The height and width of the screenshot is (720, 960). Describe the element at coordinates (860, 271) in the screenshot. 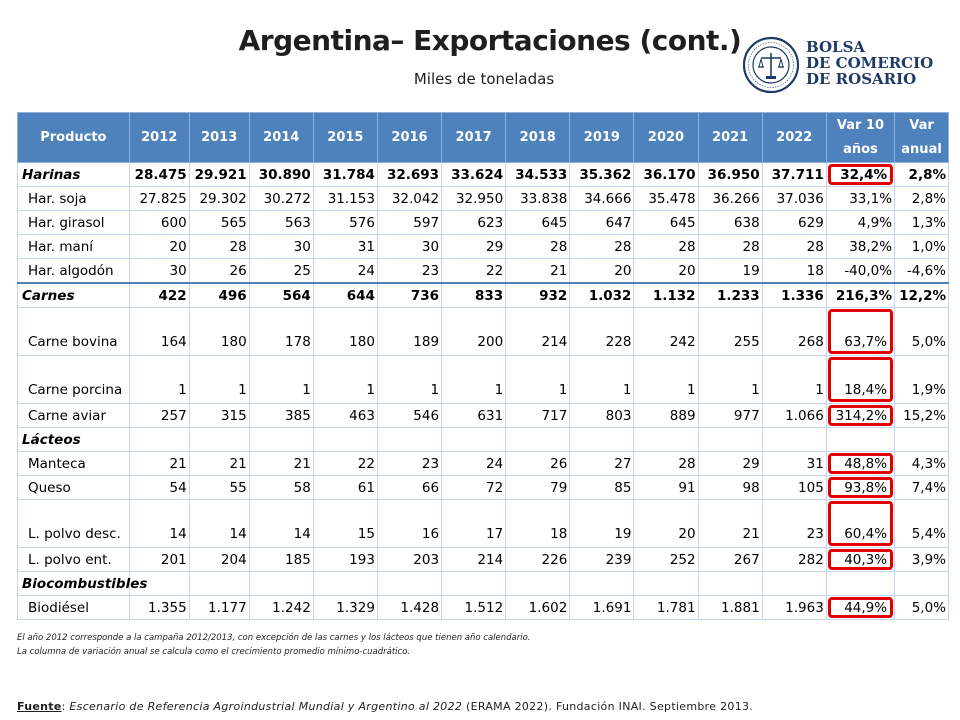

I see `value-cell: -40,0%` at that location.